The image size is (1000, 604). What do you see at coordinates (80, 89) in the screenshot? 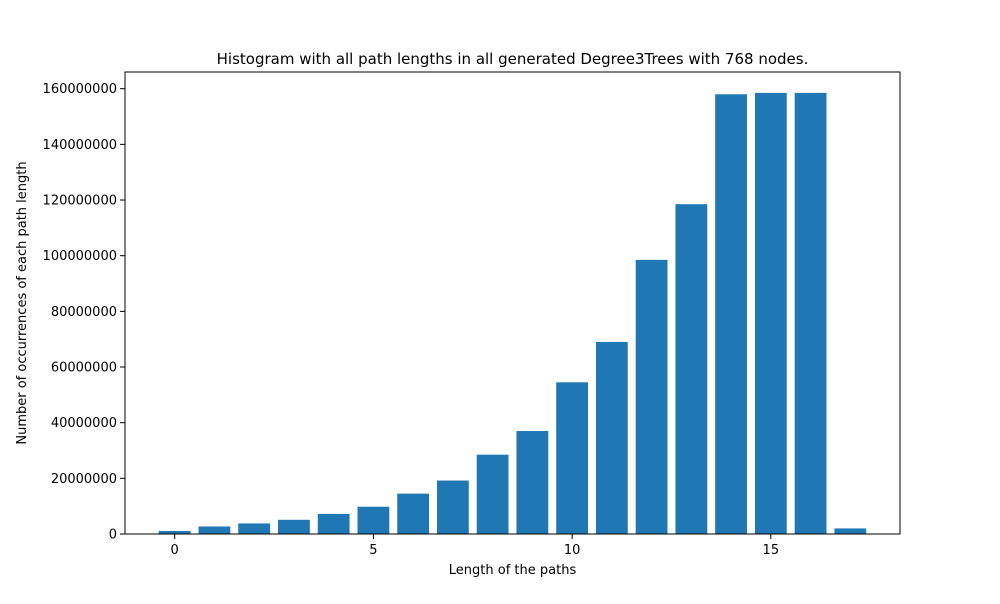
I see `y-tick-label: 160000000` at bounding box center [80, 89].